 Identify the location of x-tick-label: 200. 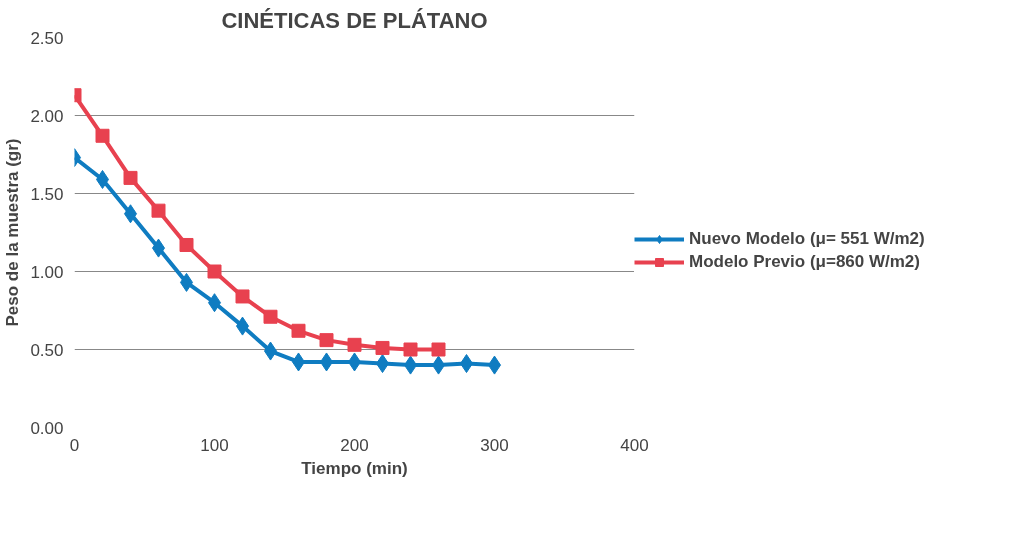
(354, 445).